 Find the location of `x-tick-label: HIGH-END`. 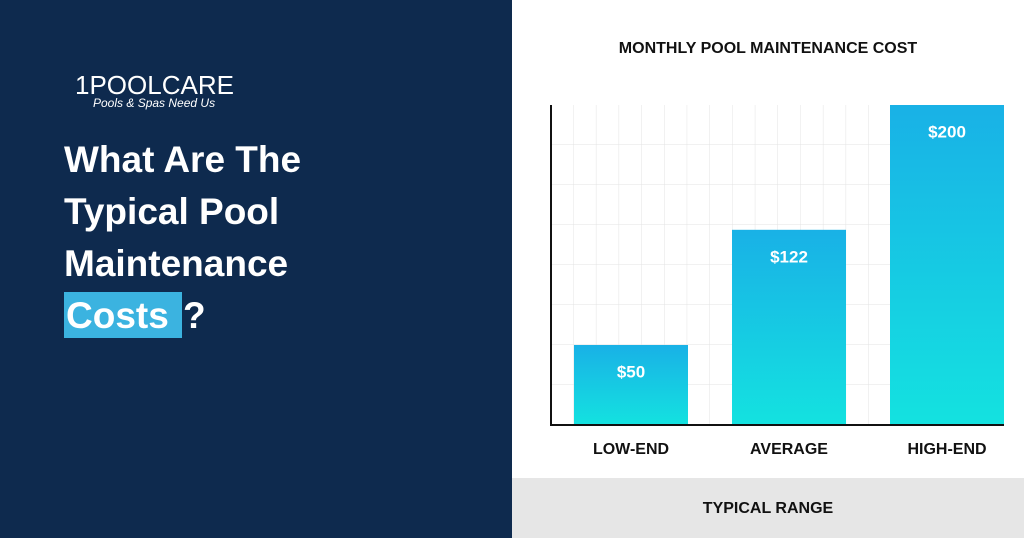

x-tick-label: HIGH-END is located at coordinates (946, 449).